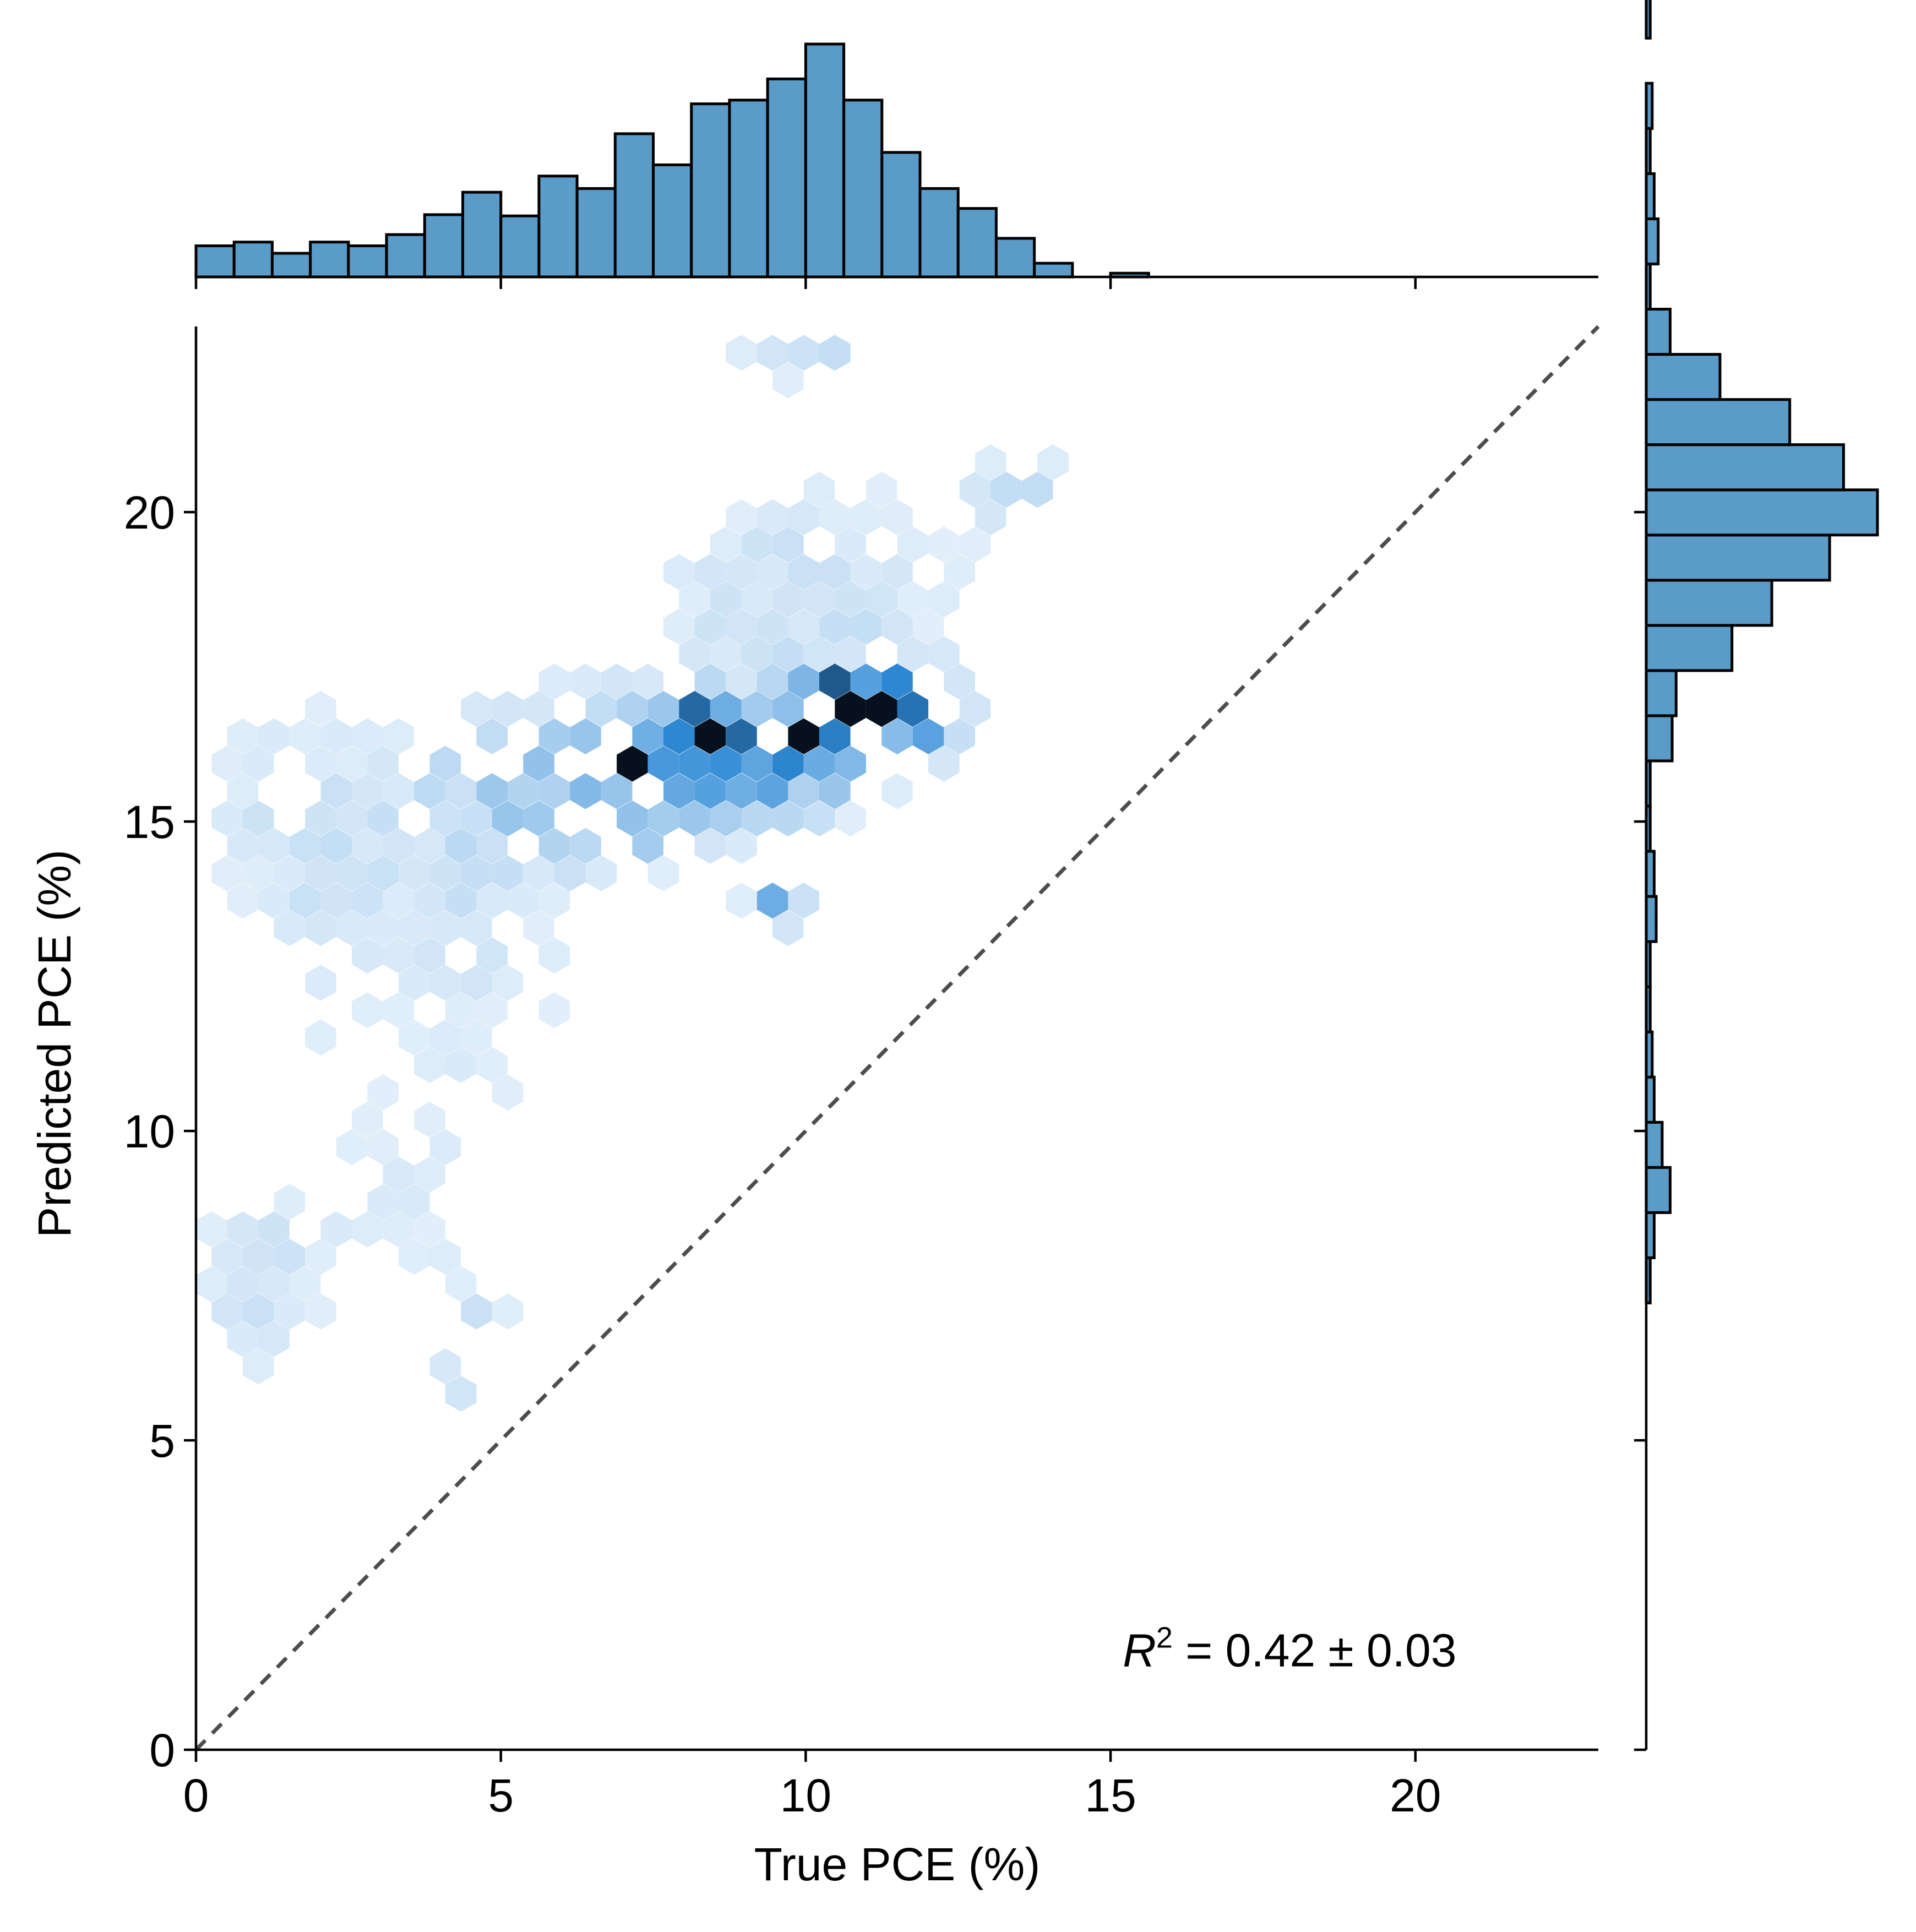 The height and width of the screenshot is (1932, 1916). Describe the element at coordinates (162, 1750) in the screenshot. I see `y-tick-label: 0` at that location.